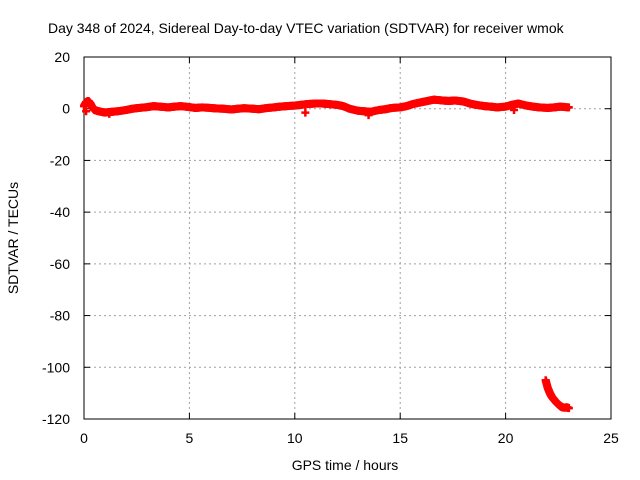 This screenshot has height=480, width=640. I want to click on x-tick-label: 0, so click(84, 438).